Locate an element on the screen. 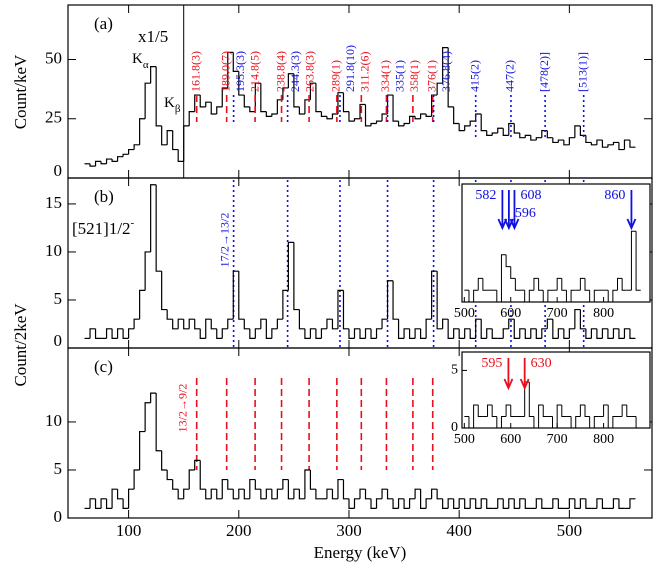 This screenshot has height=571, width=654. peak-label: 291.8(10) is located at coordinates (350, 68).